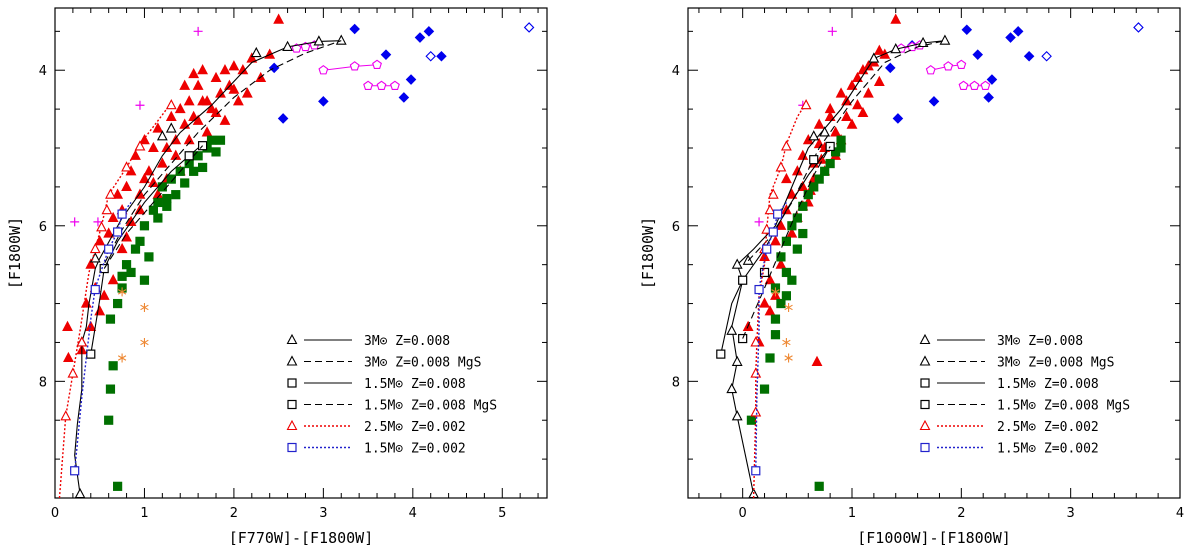  What do you see at coordinates (480, 42) in the screenshot?
I see `scatter-set-diamond-open` at bounding box center [480, 42].